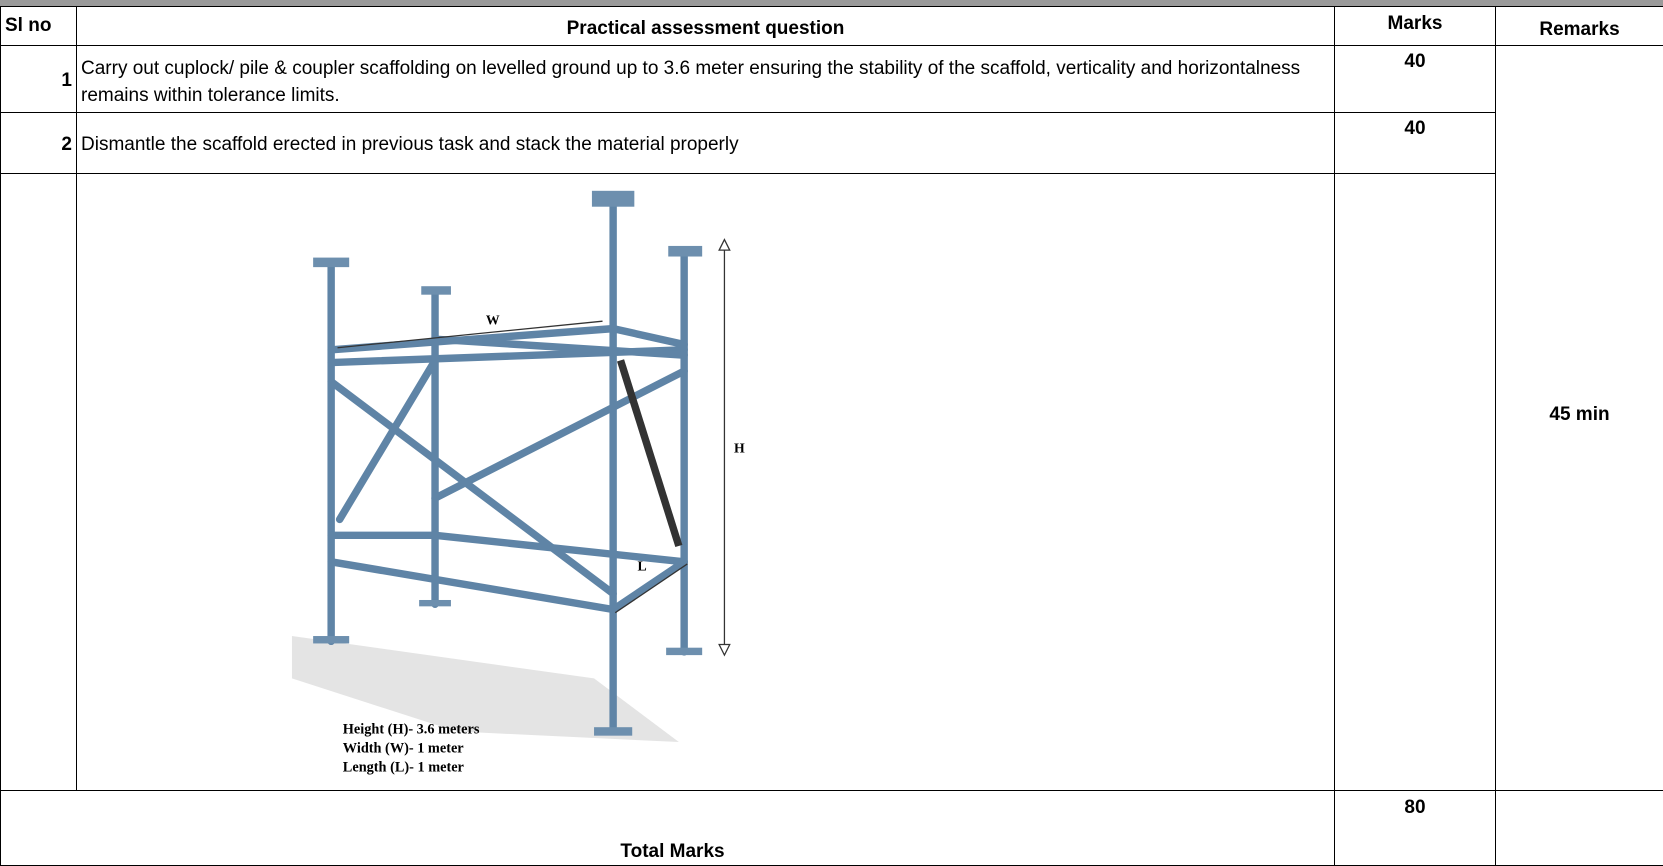  What do you see at coordinates (28, 25) in the screenshot?
I see `header-text: Sl no` at bounding box center [28, 25].